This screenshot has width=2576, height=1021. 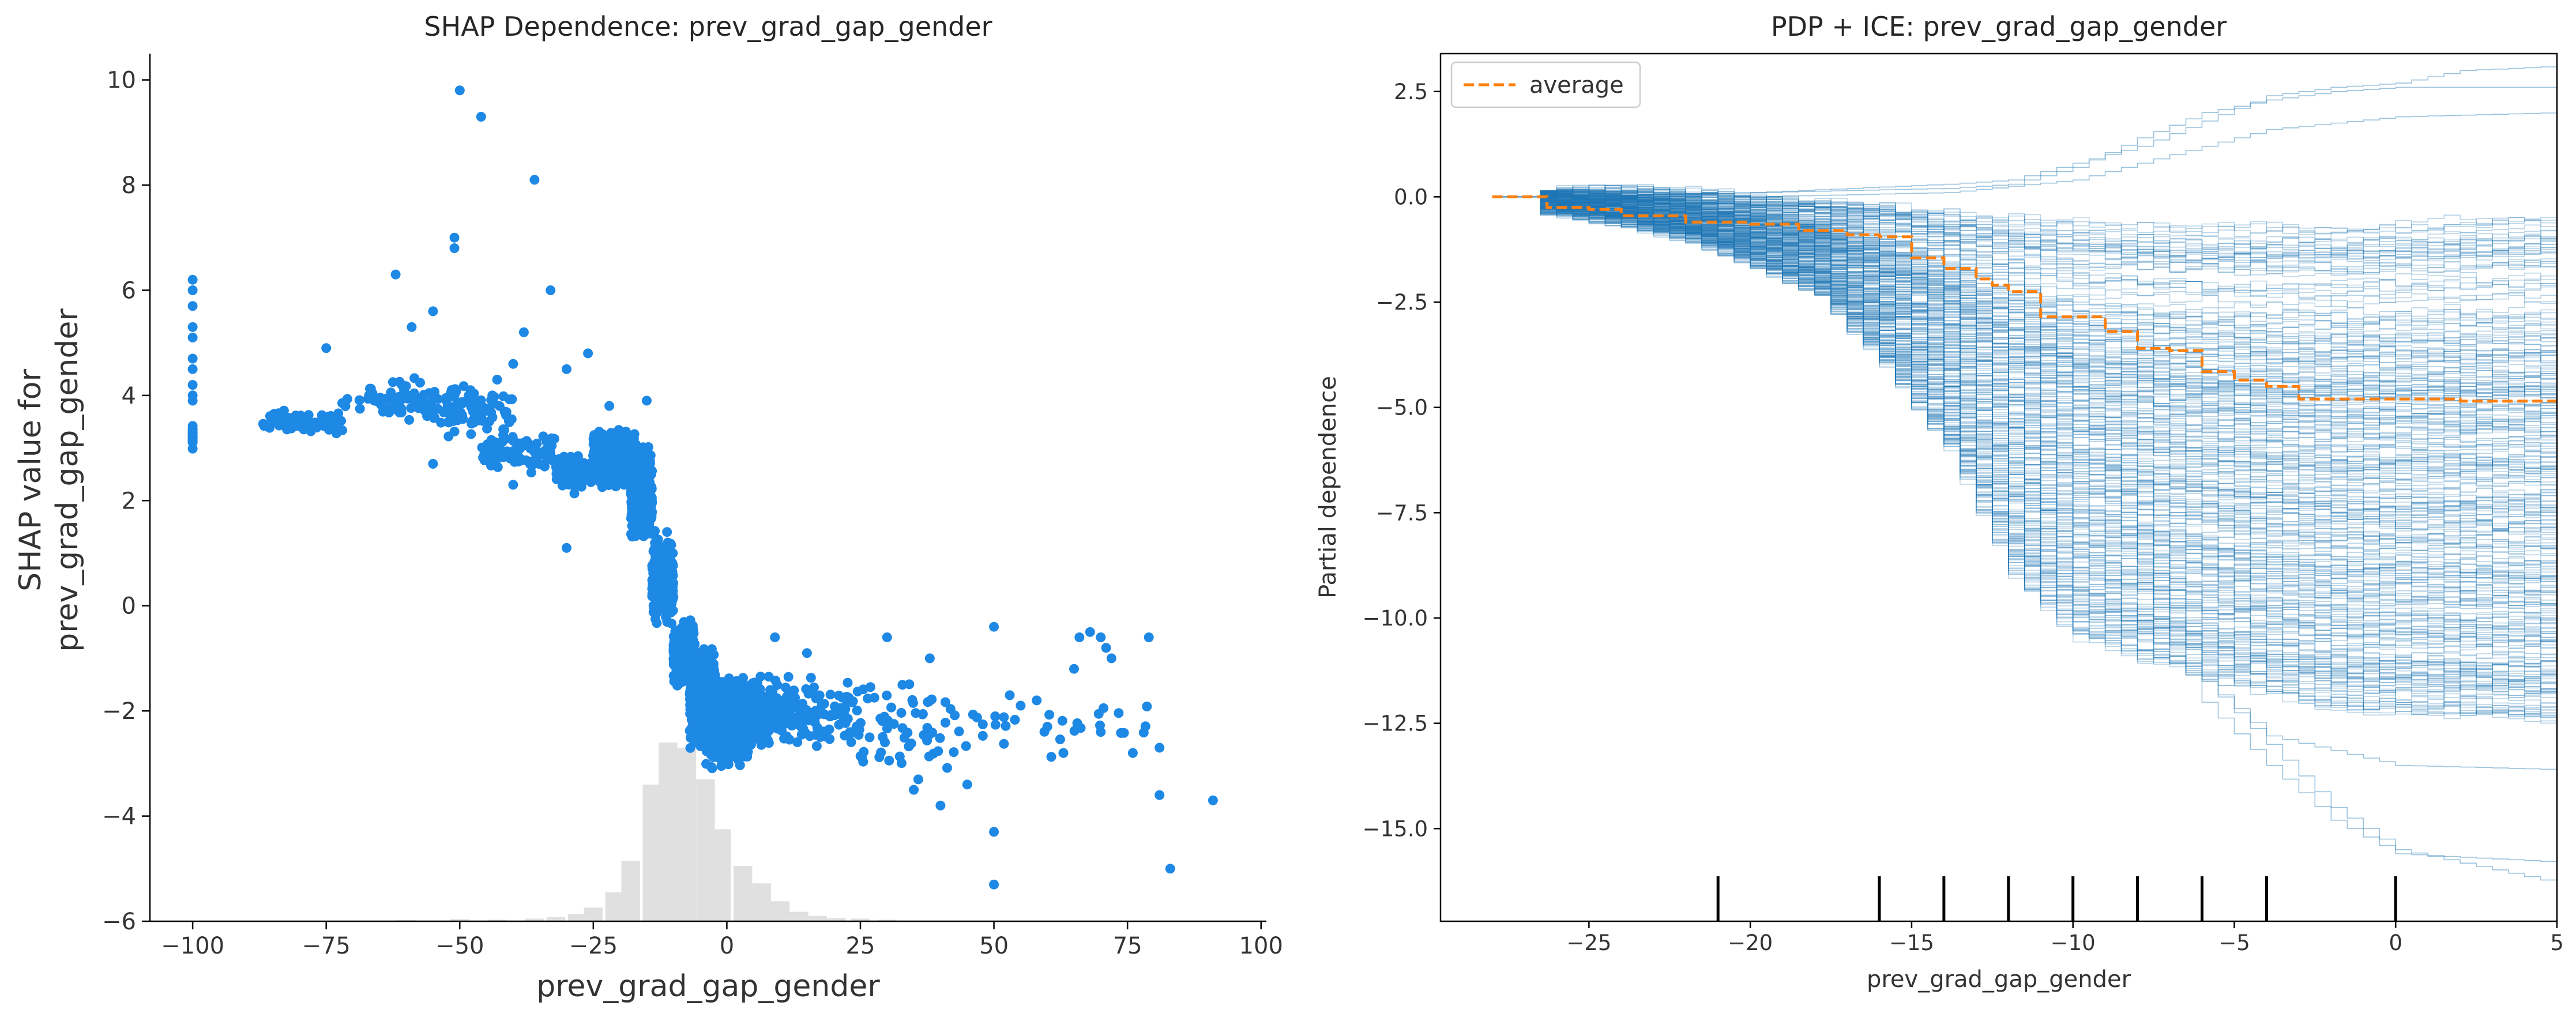 I want to click on pdp-y-tick-label: 2.5, so click(x=1411, y=92).